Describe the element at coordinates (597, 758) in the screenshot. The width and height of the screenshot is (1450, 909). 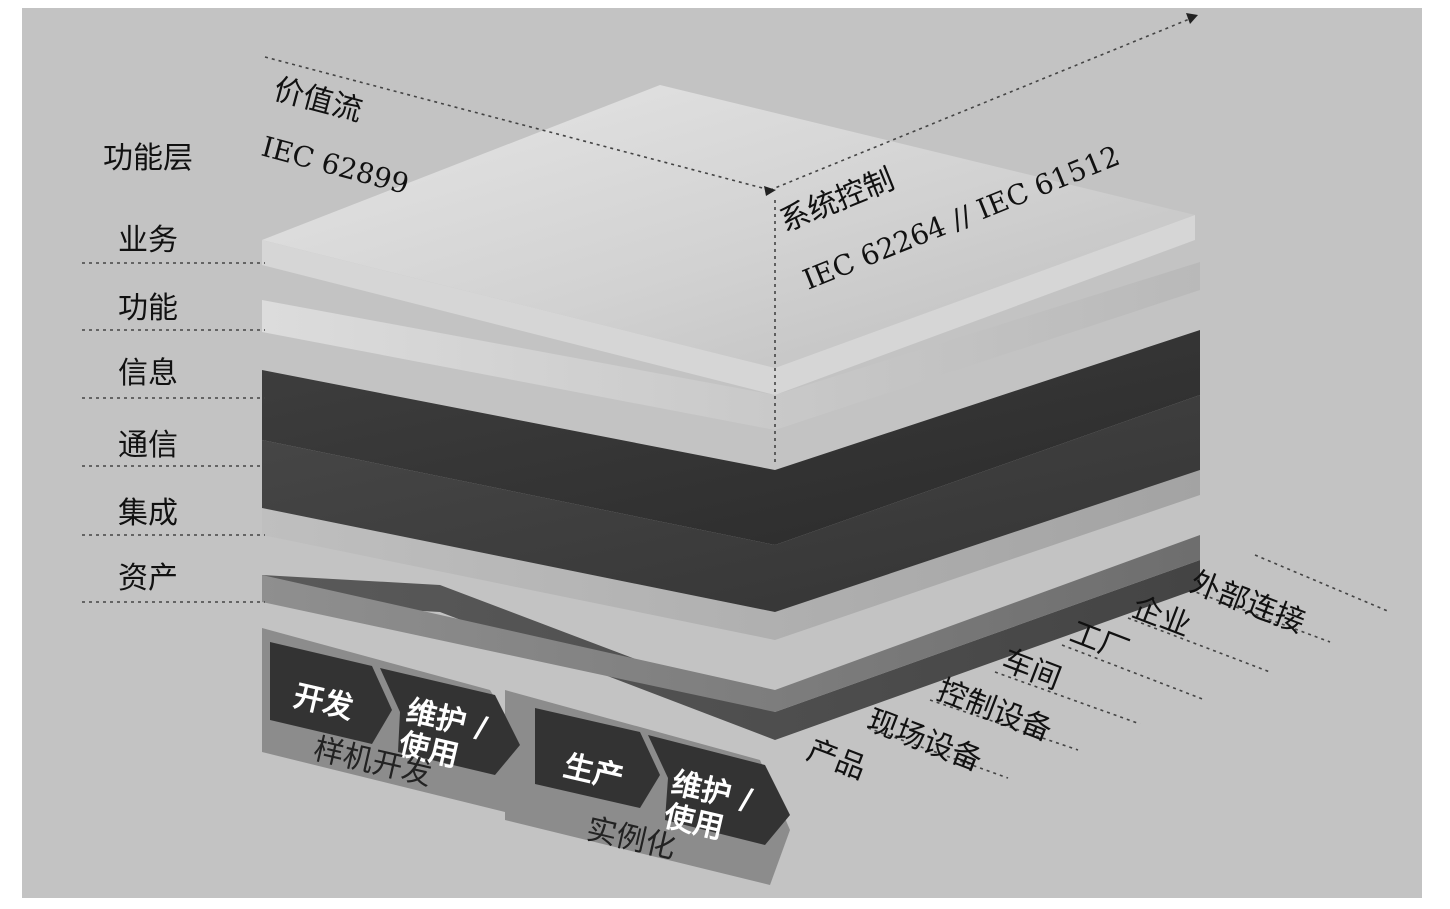
I see `step-produce` at that location.